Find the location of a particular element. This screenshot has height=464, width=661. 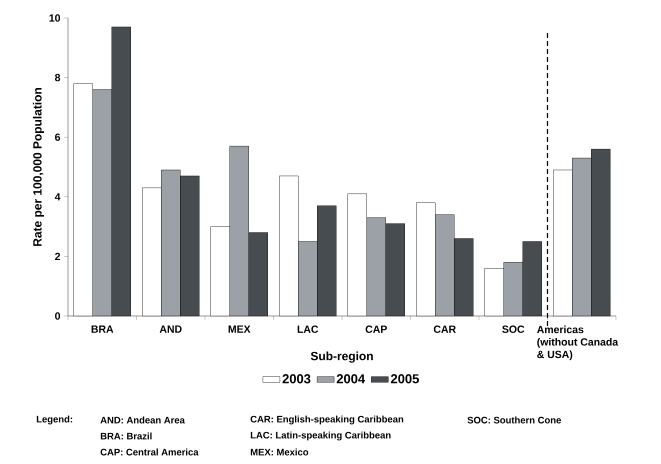

x-tick-label: SOC is located at coordinates (513, 329).